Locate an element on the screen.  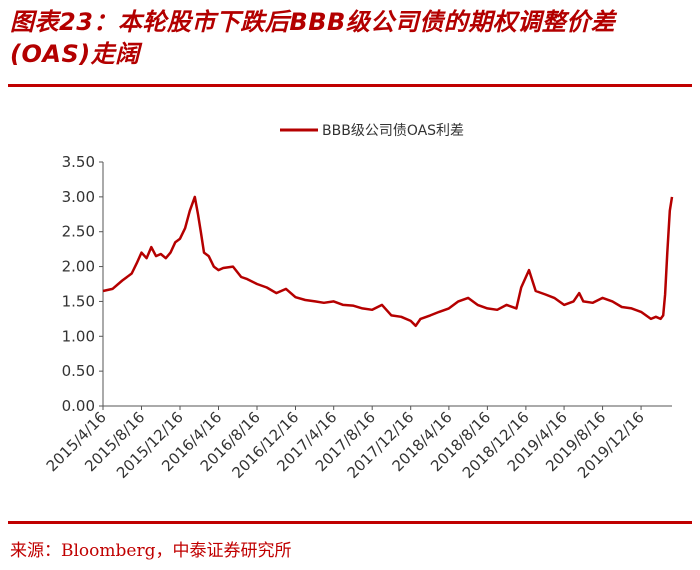
y-axis-ticks: 0.00 0.50 1.00 1.50 2.00 2.50 3.00 3.50 is located at coordinates (82, 284).